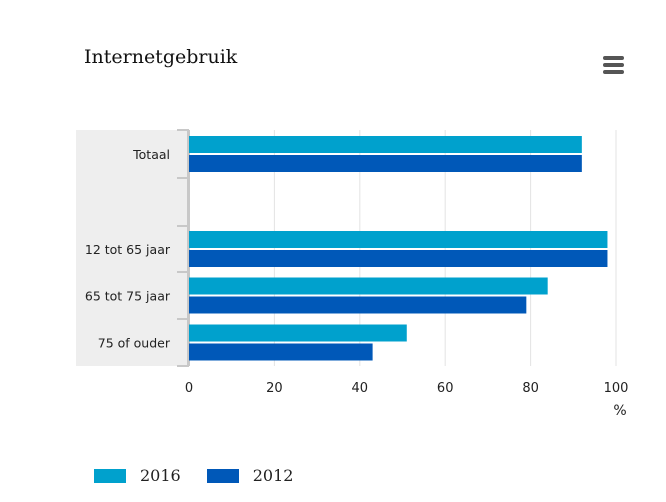  I want to click on category-label: Totaal, so click(151, 154).